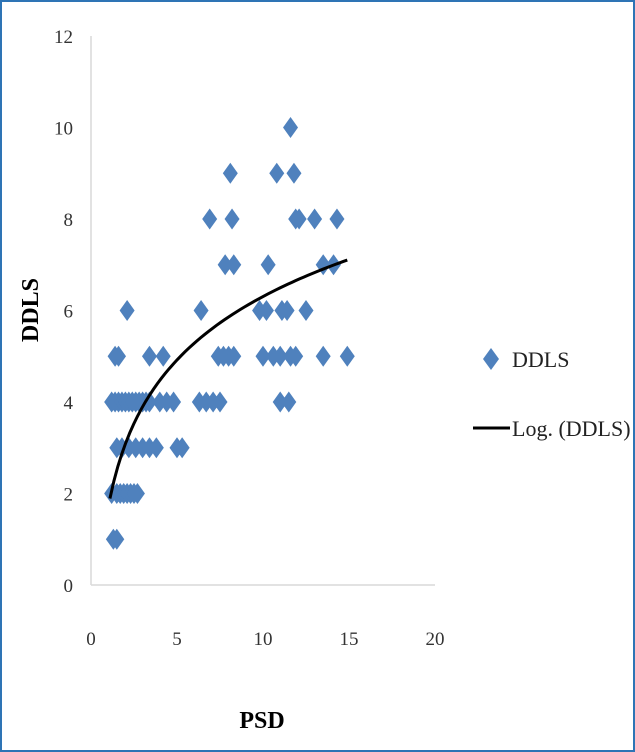 The height and width of the screenshot is (752, 635). I want to click on legend-label-ddls: DDLS, so click(540, 359).